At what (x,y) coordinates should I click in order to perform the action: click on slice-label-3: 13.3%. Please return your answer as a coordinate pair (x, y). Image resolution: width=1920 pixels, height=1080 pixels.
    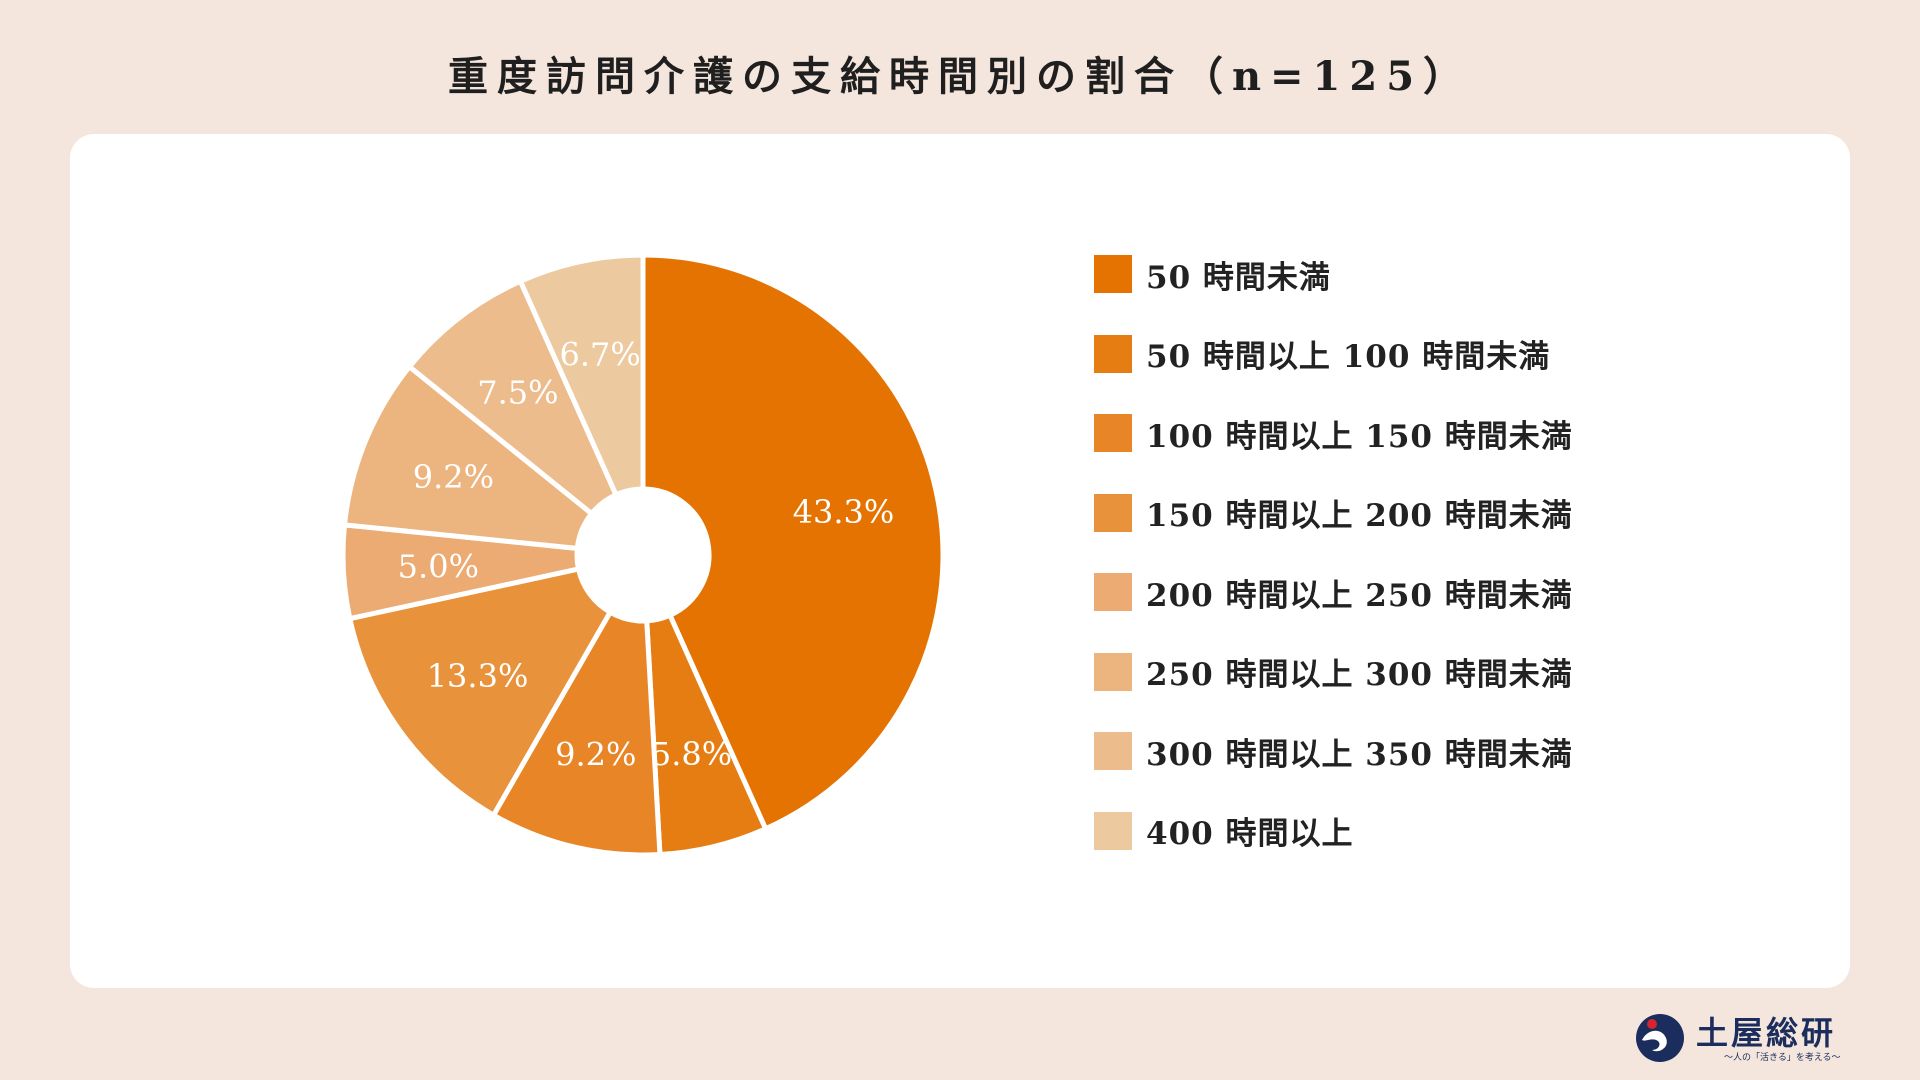
    Looking at the image, I should click on (478, 676).